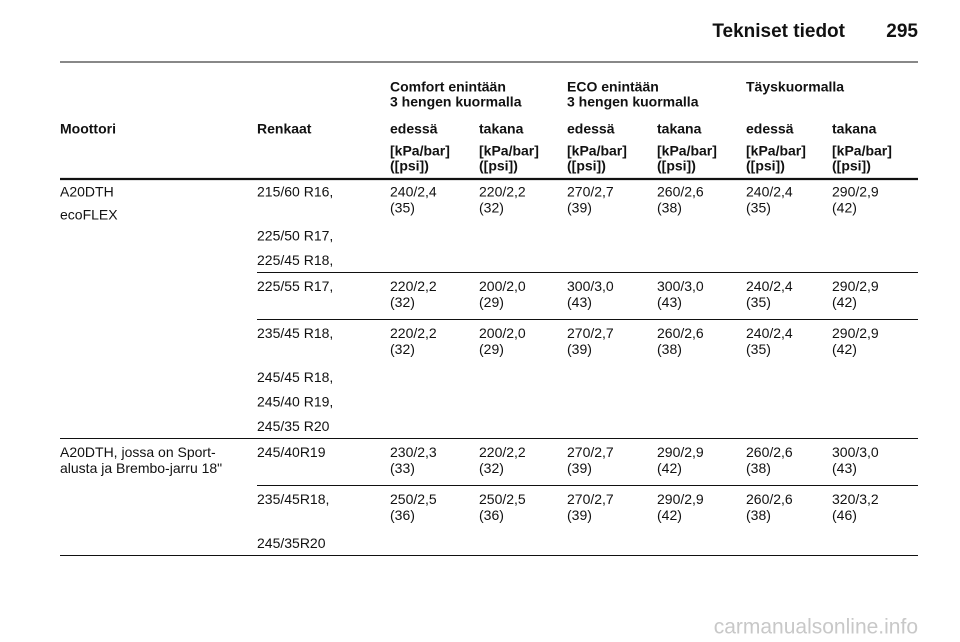 The image size is (960, 642). Describe the element at coordinates (291, 543) in the screenshot. I see `tyre: 245/35R20` at that location.